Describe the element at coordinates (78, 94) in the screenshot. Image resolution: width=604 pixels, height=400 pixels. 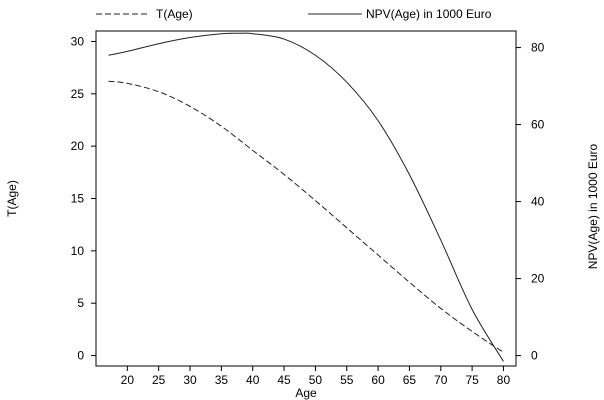
I see `y-left-tick-label: 25` at that location.